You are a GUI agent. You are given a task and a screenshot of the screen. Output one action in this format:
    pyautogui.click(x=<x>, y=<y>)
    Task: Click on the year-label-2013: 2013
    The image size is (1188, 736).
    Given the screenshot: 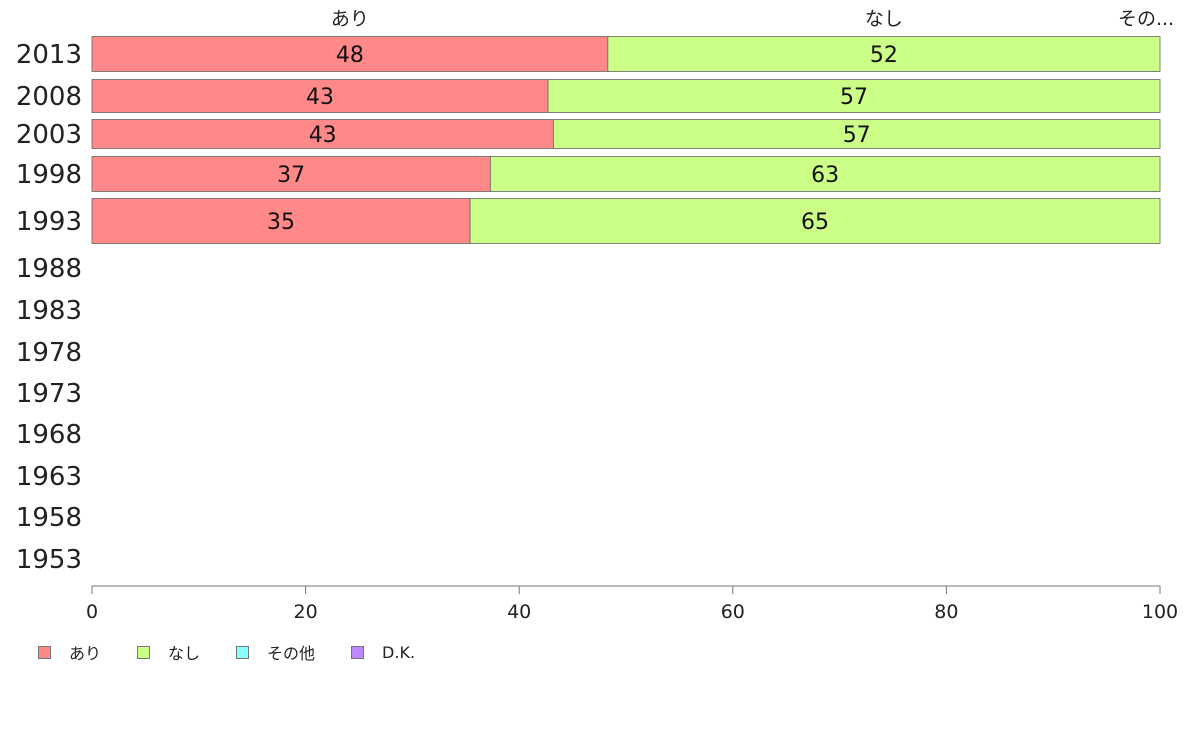 What is the action you would take?
    pyautogui.click(x=49, y=55)
    